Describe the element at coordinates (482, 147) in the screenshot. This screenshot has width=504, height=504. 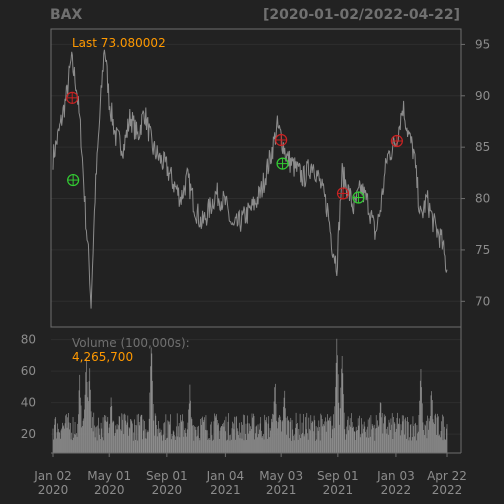
I see `price-tick-label: 85` at that location.